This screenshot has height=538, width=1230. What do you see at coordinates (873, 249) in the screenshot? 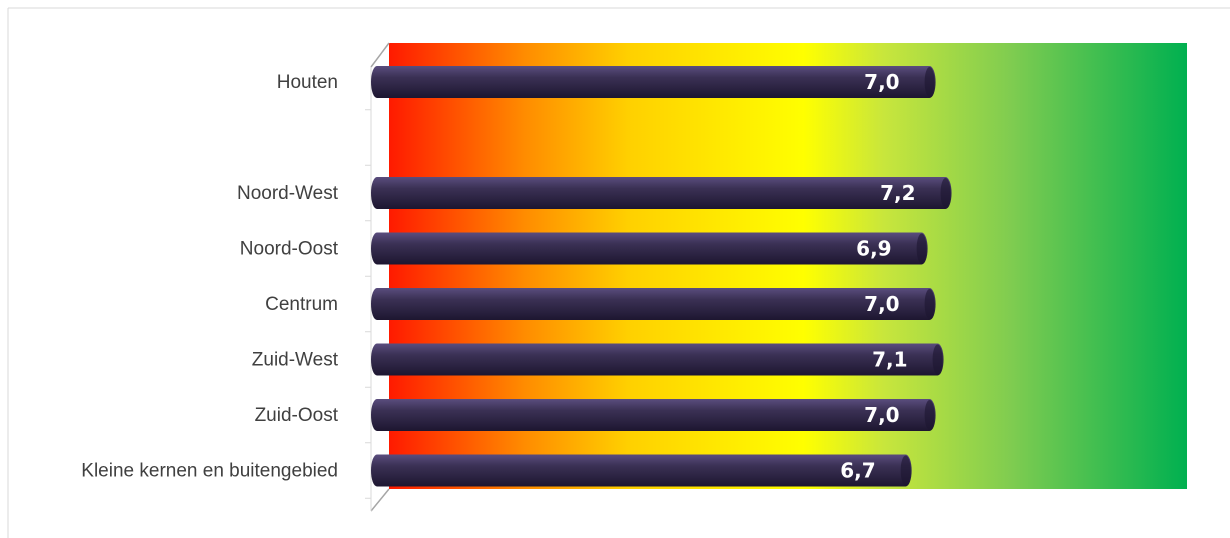
I see `value-label: 6,9` at bounding box center [873, 249].